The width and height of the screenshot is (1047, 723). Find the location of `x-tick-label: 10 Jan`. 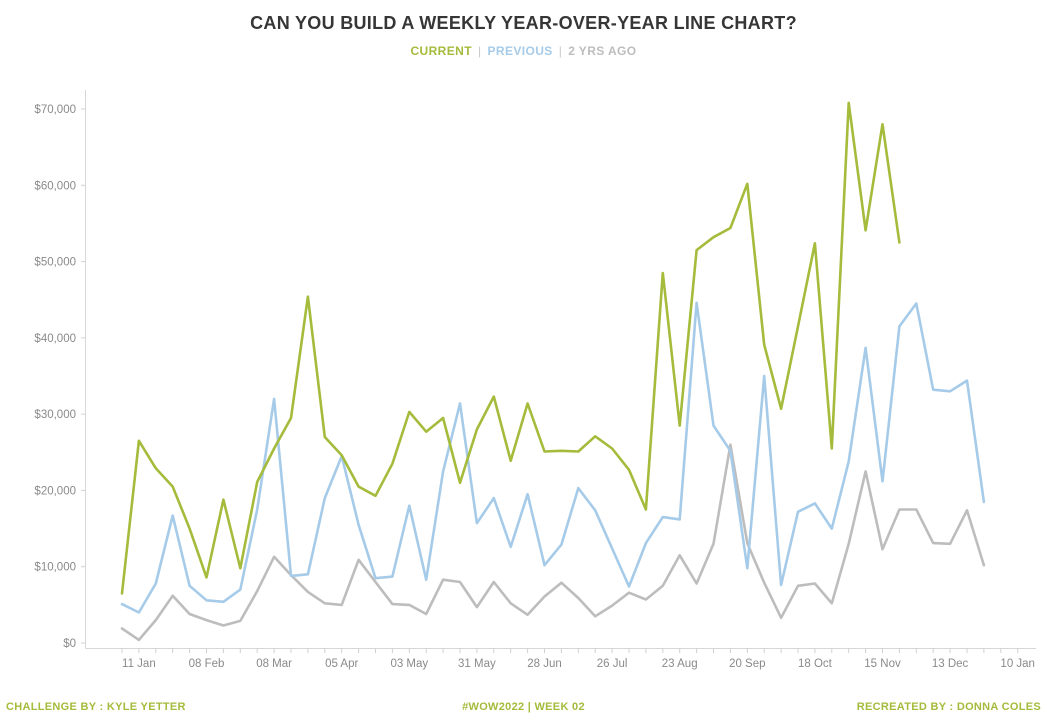

x-tick-label: 10 Jan is located at coordinates (1017, 664).